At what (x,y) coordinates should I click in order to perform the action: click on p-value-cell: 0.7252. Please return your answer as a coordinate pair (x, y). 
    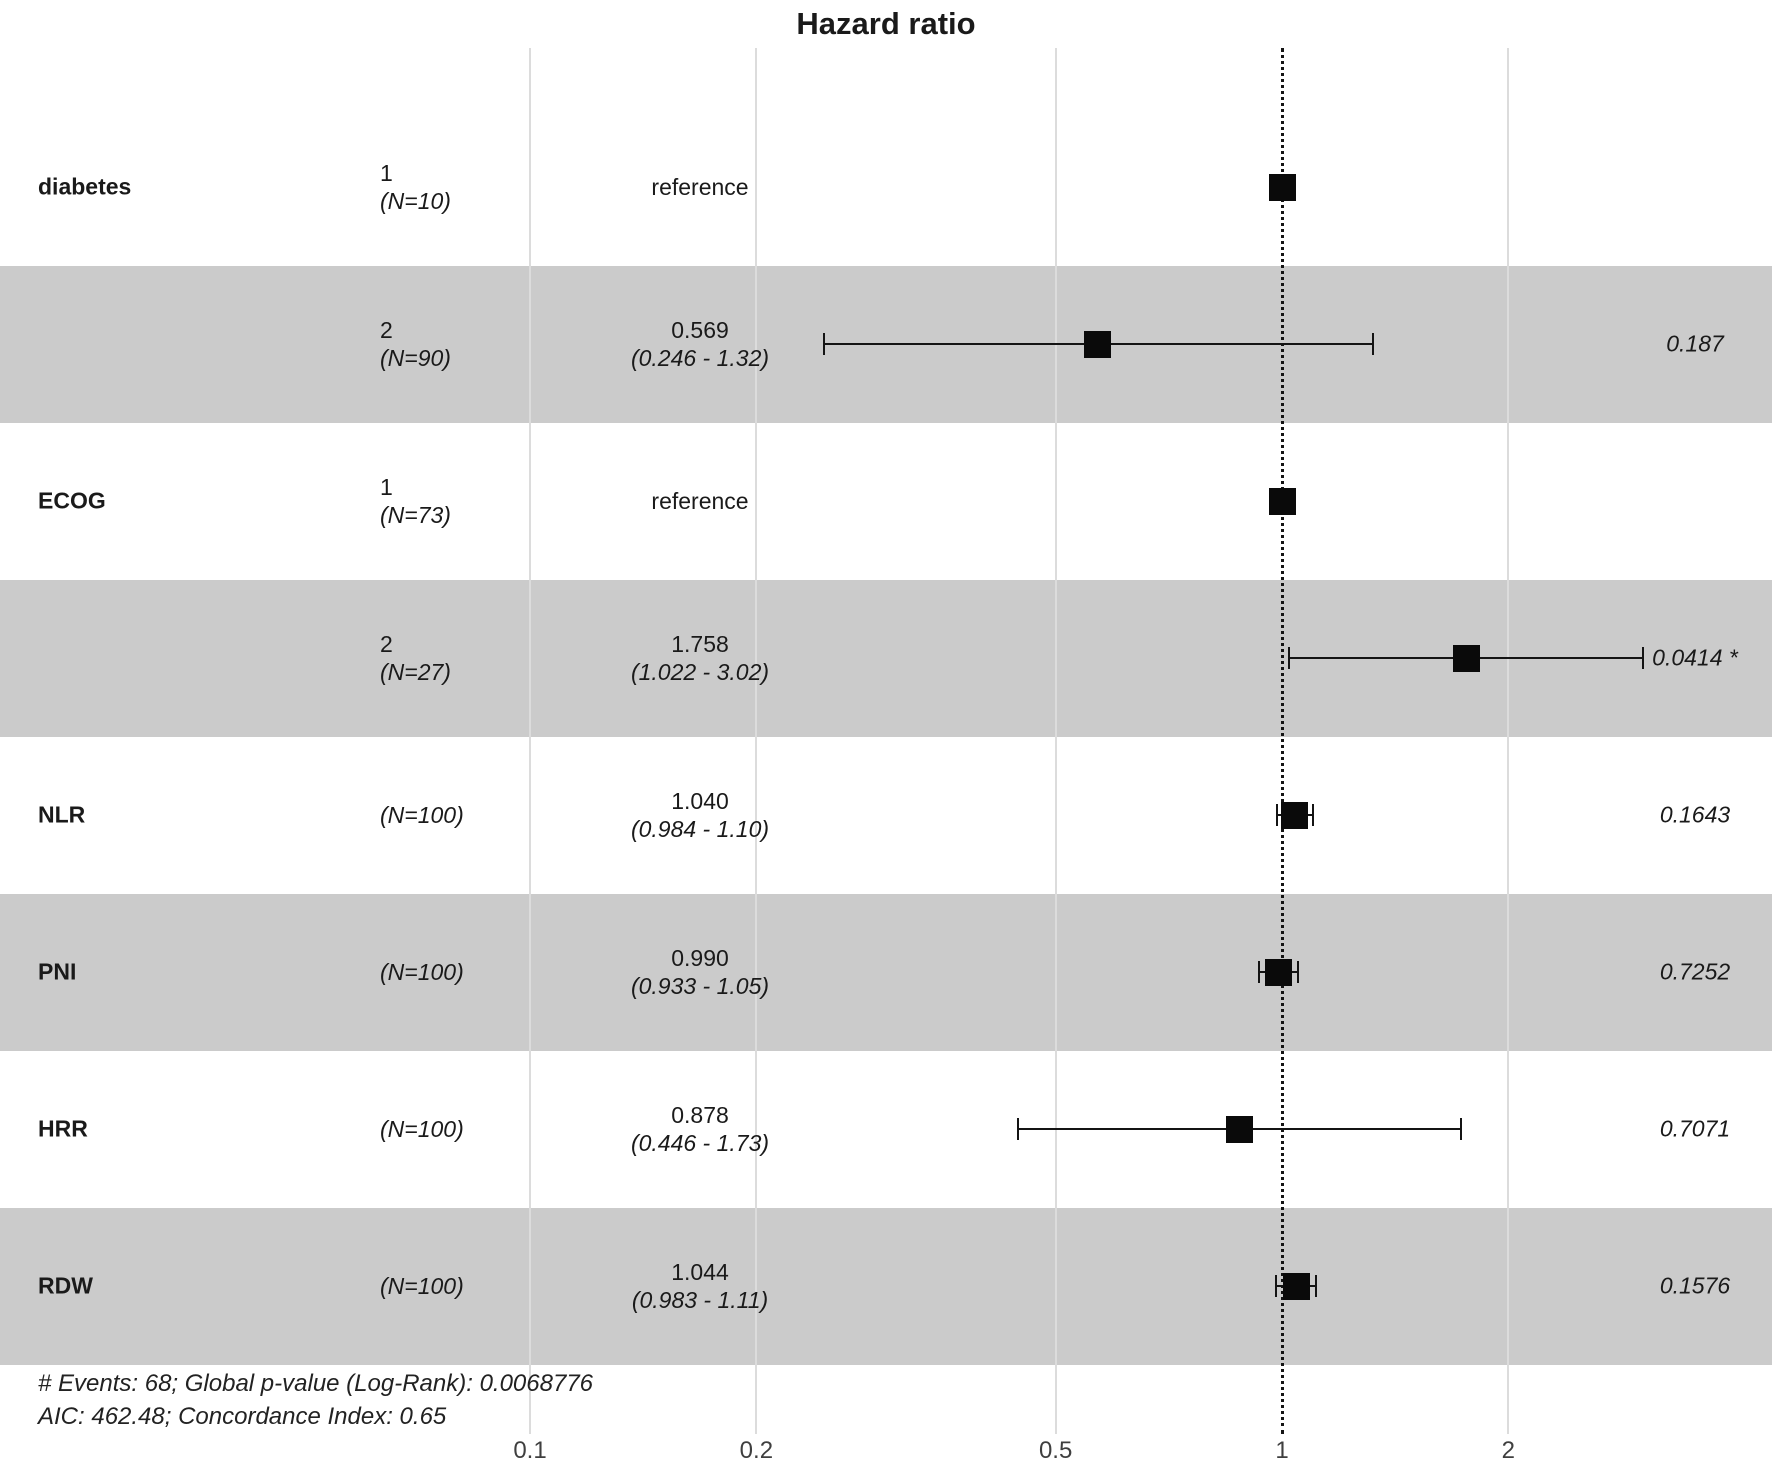
    Looking at the image, I should click on (1695, 971).